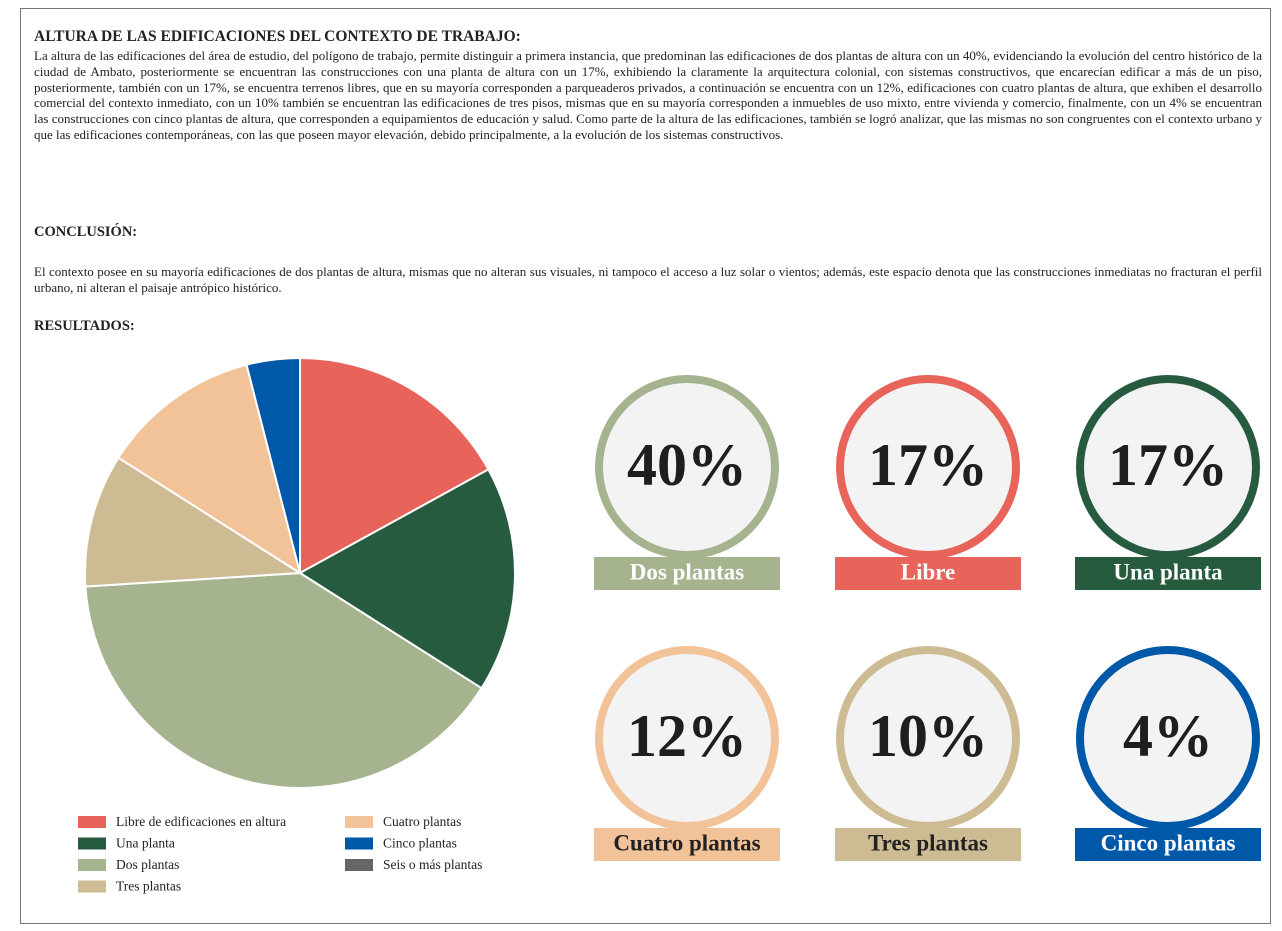  I want to click on legend-label: Dos plantas, so click(147, 864).